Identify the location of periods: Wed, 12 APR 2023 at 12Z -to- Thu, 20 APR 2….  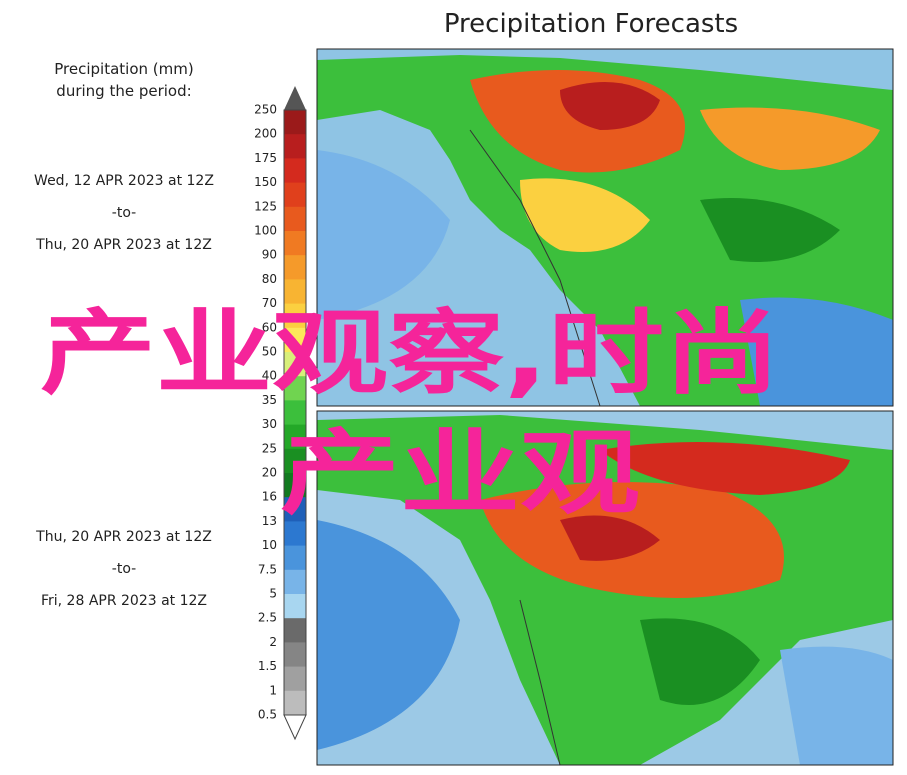
(124, 391).